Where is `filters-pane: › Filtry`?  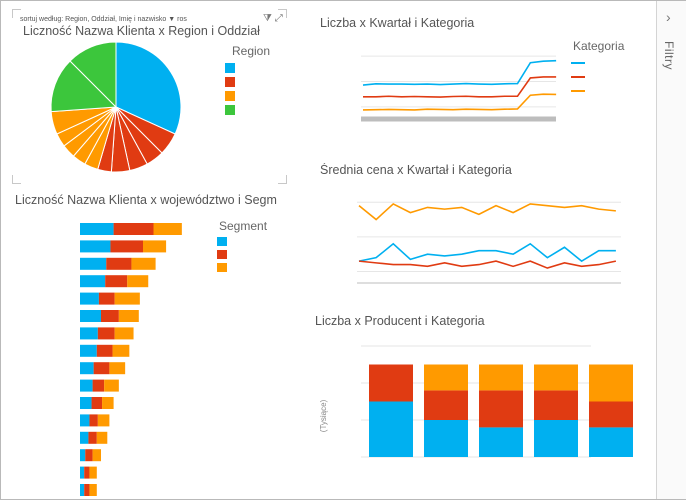 filters-pane: › Filtry is located at coordinates (671, 250).